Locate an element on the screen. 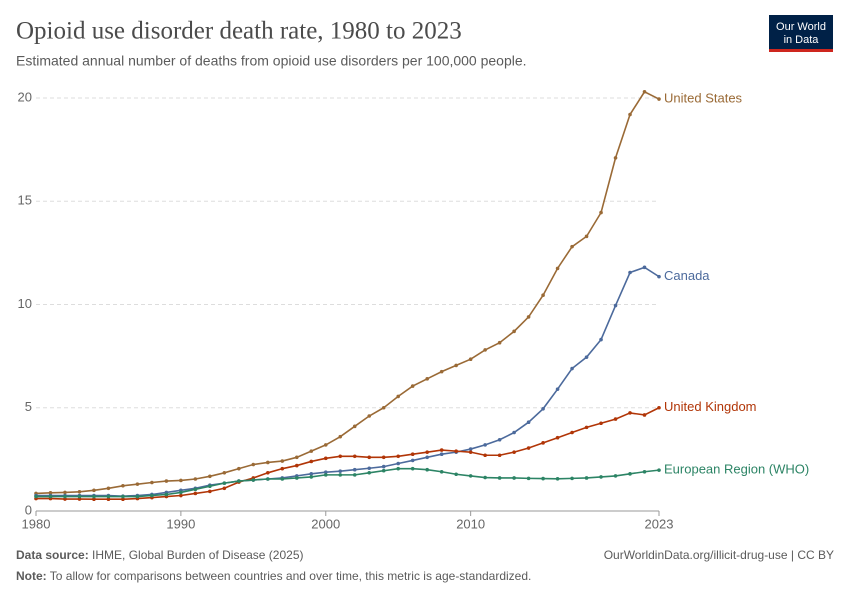  logo-text: in Data is located at coordinates (802, 40).